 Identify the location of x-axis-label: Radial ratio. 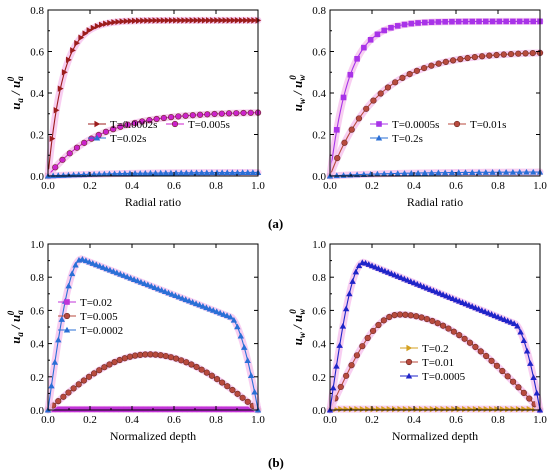
(153, 202).